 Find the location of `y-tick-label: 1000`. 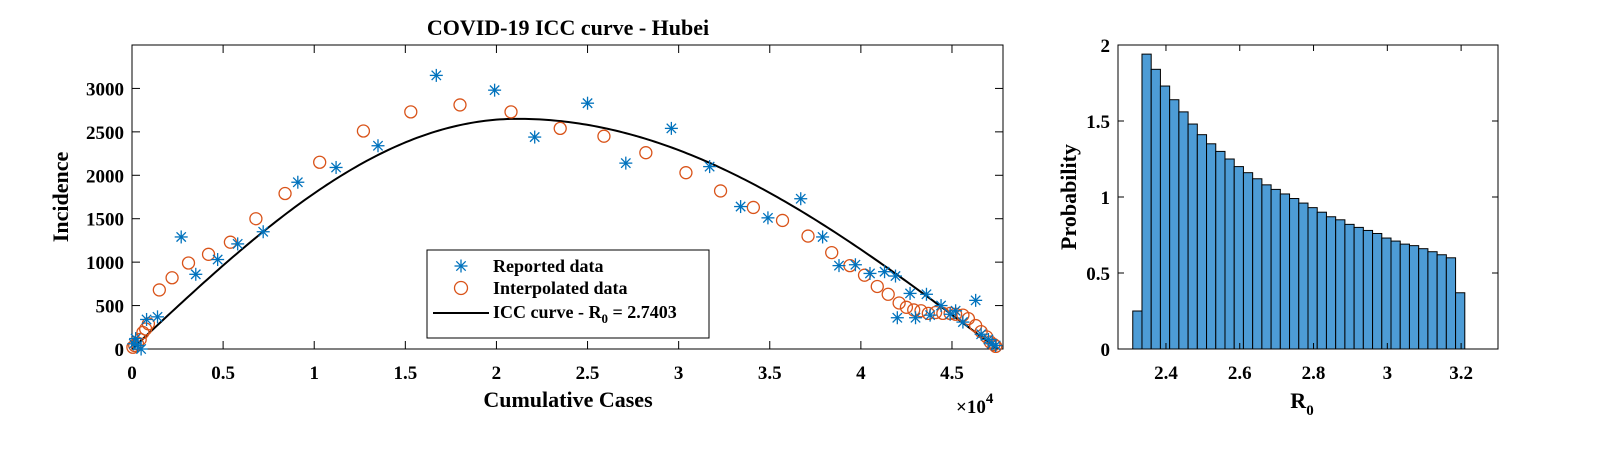

y-tick-label: 1000 is located at coordinates (105, 263).